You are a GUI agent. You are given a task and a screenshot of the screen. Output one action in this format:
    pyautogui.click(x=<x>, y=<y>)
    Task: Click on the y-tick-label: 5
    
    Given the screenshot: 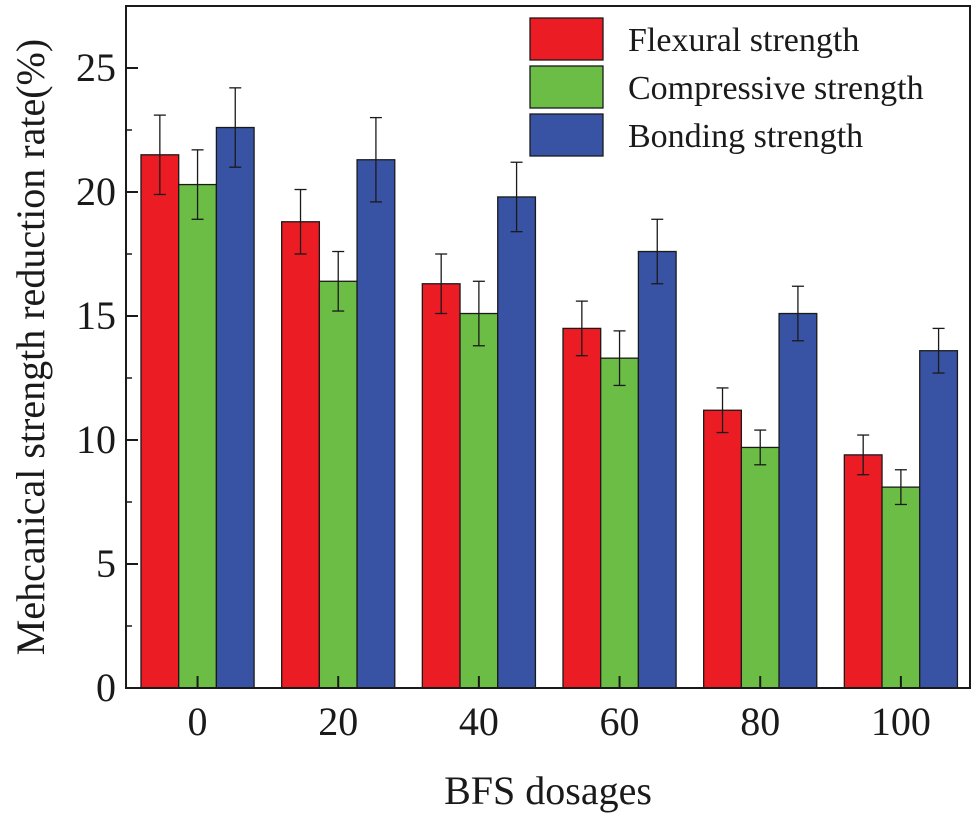 What is the action you would take?
    pyautogui.click(x=106, y=563)
    